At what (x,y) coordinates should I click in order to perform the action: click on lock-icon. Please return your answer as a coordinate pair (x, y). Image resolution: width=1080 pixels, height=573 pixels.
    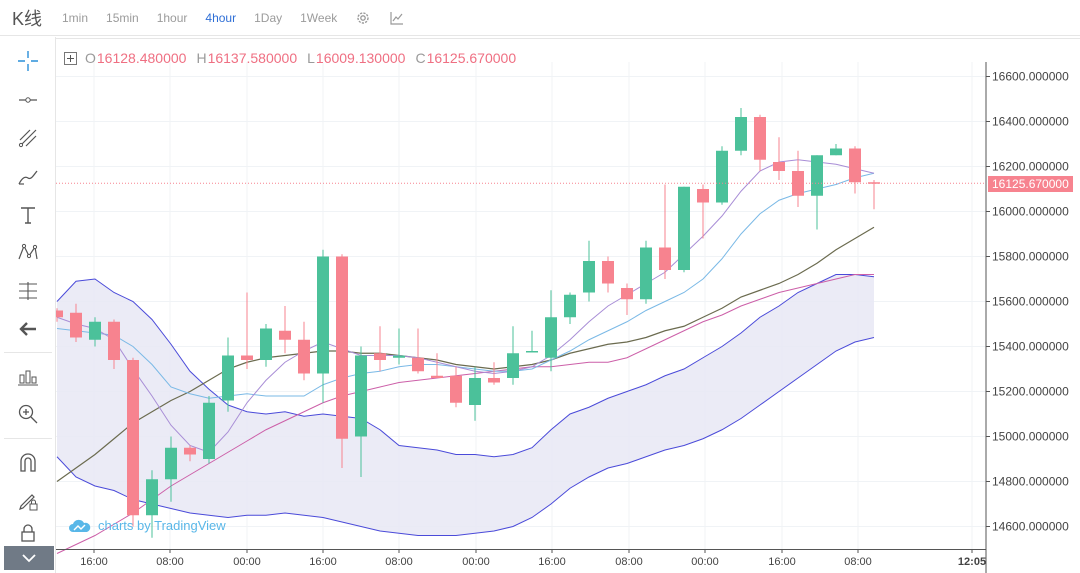
    Looking at the image, I should click on (28, 533).